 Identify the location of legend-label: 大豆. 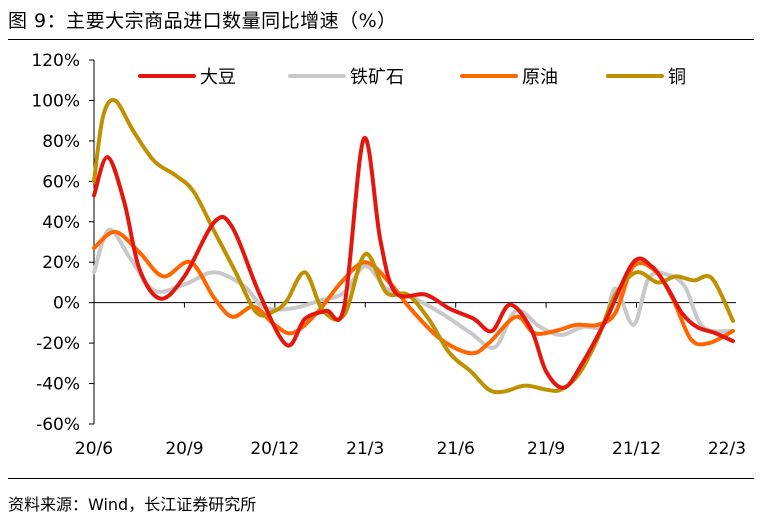
(218, 77).